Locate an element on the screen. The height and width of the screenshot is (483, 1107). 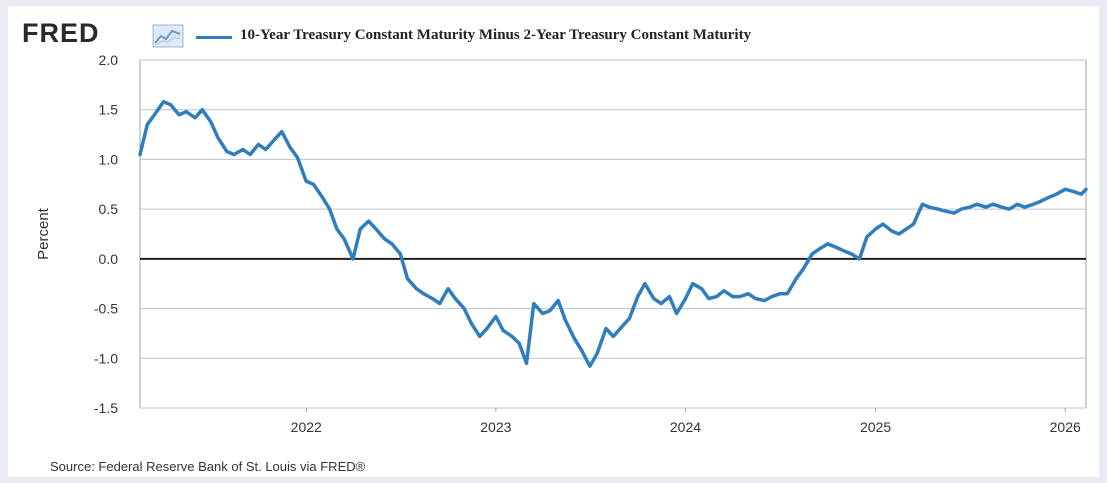
y-tick-label: -0.5 is located at coordinates (106, 309).